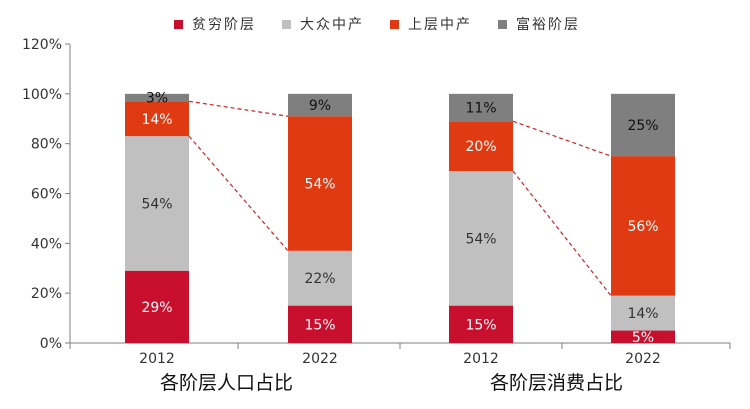 The width and height of the screenshot is (750, 409). I want to click on x-tick-label-0: 2012, so click(157, 359).